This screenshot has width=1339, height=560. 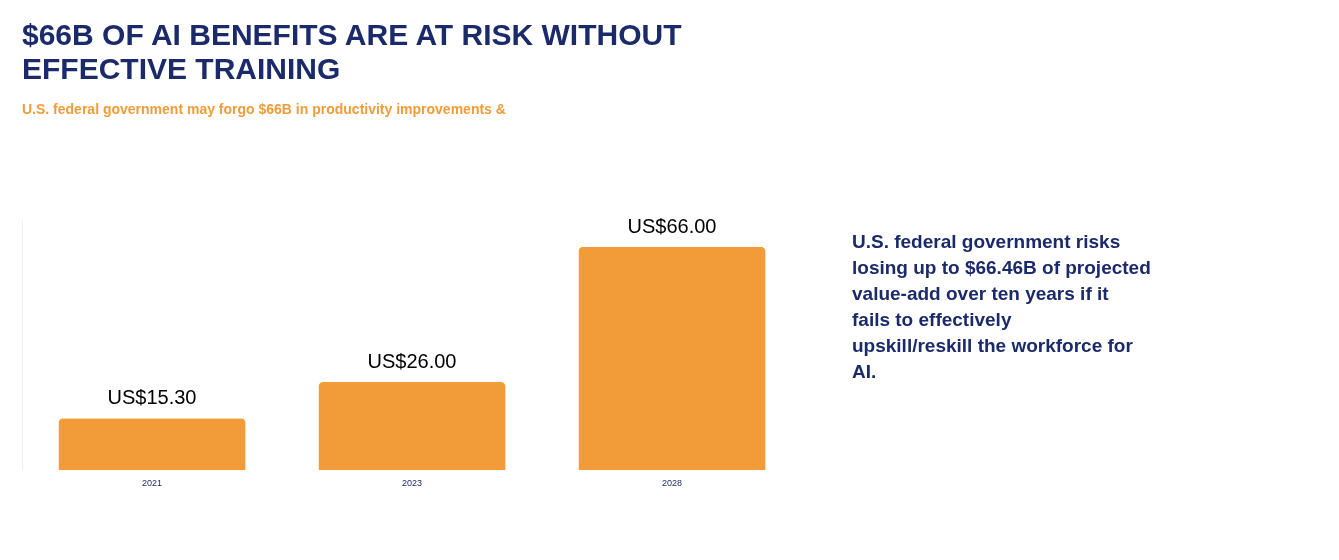 What do you see at coordinates (412, 482) in the screenshot?
I see `x-tick-label: 2023` at bounding box center [412, 482].